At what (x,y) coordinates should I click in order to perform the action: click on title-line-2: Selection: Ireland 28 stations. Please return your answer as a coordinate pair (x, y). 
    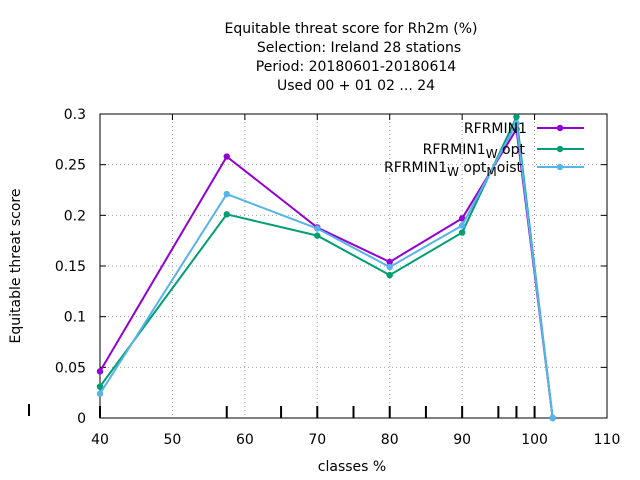
    Looking at the image, I should click on (359, 48).